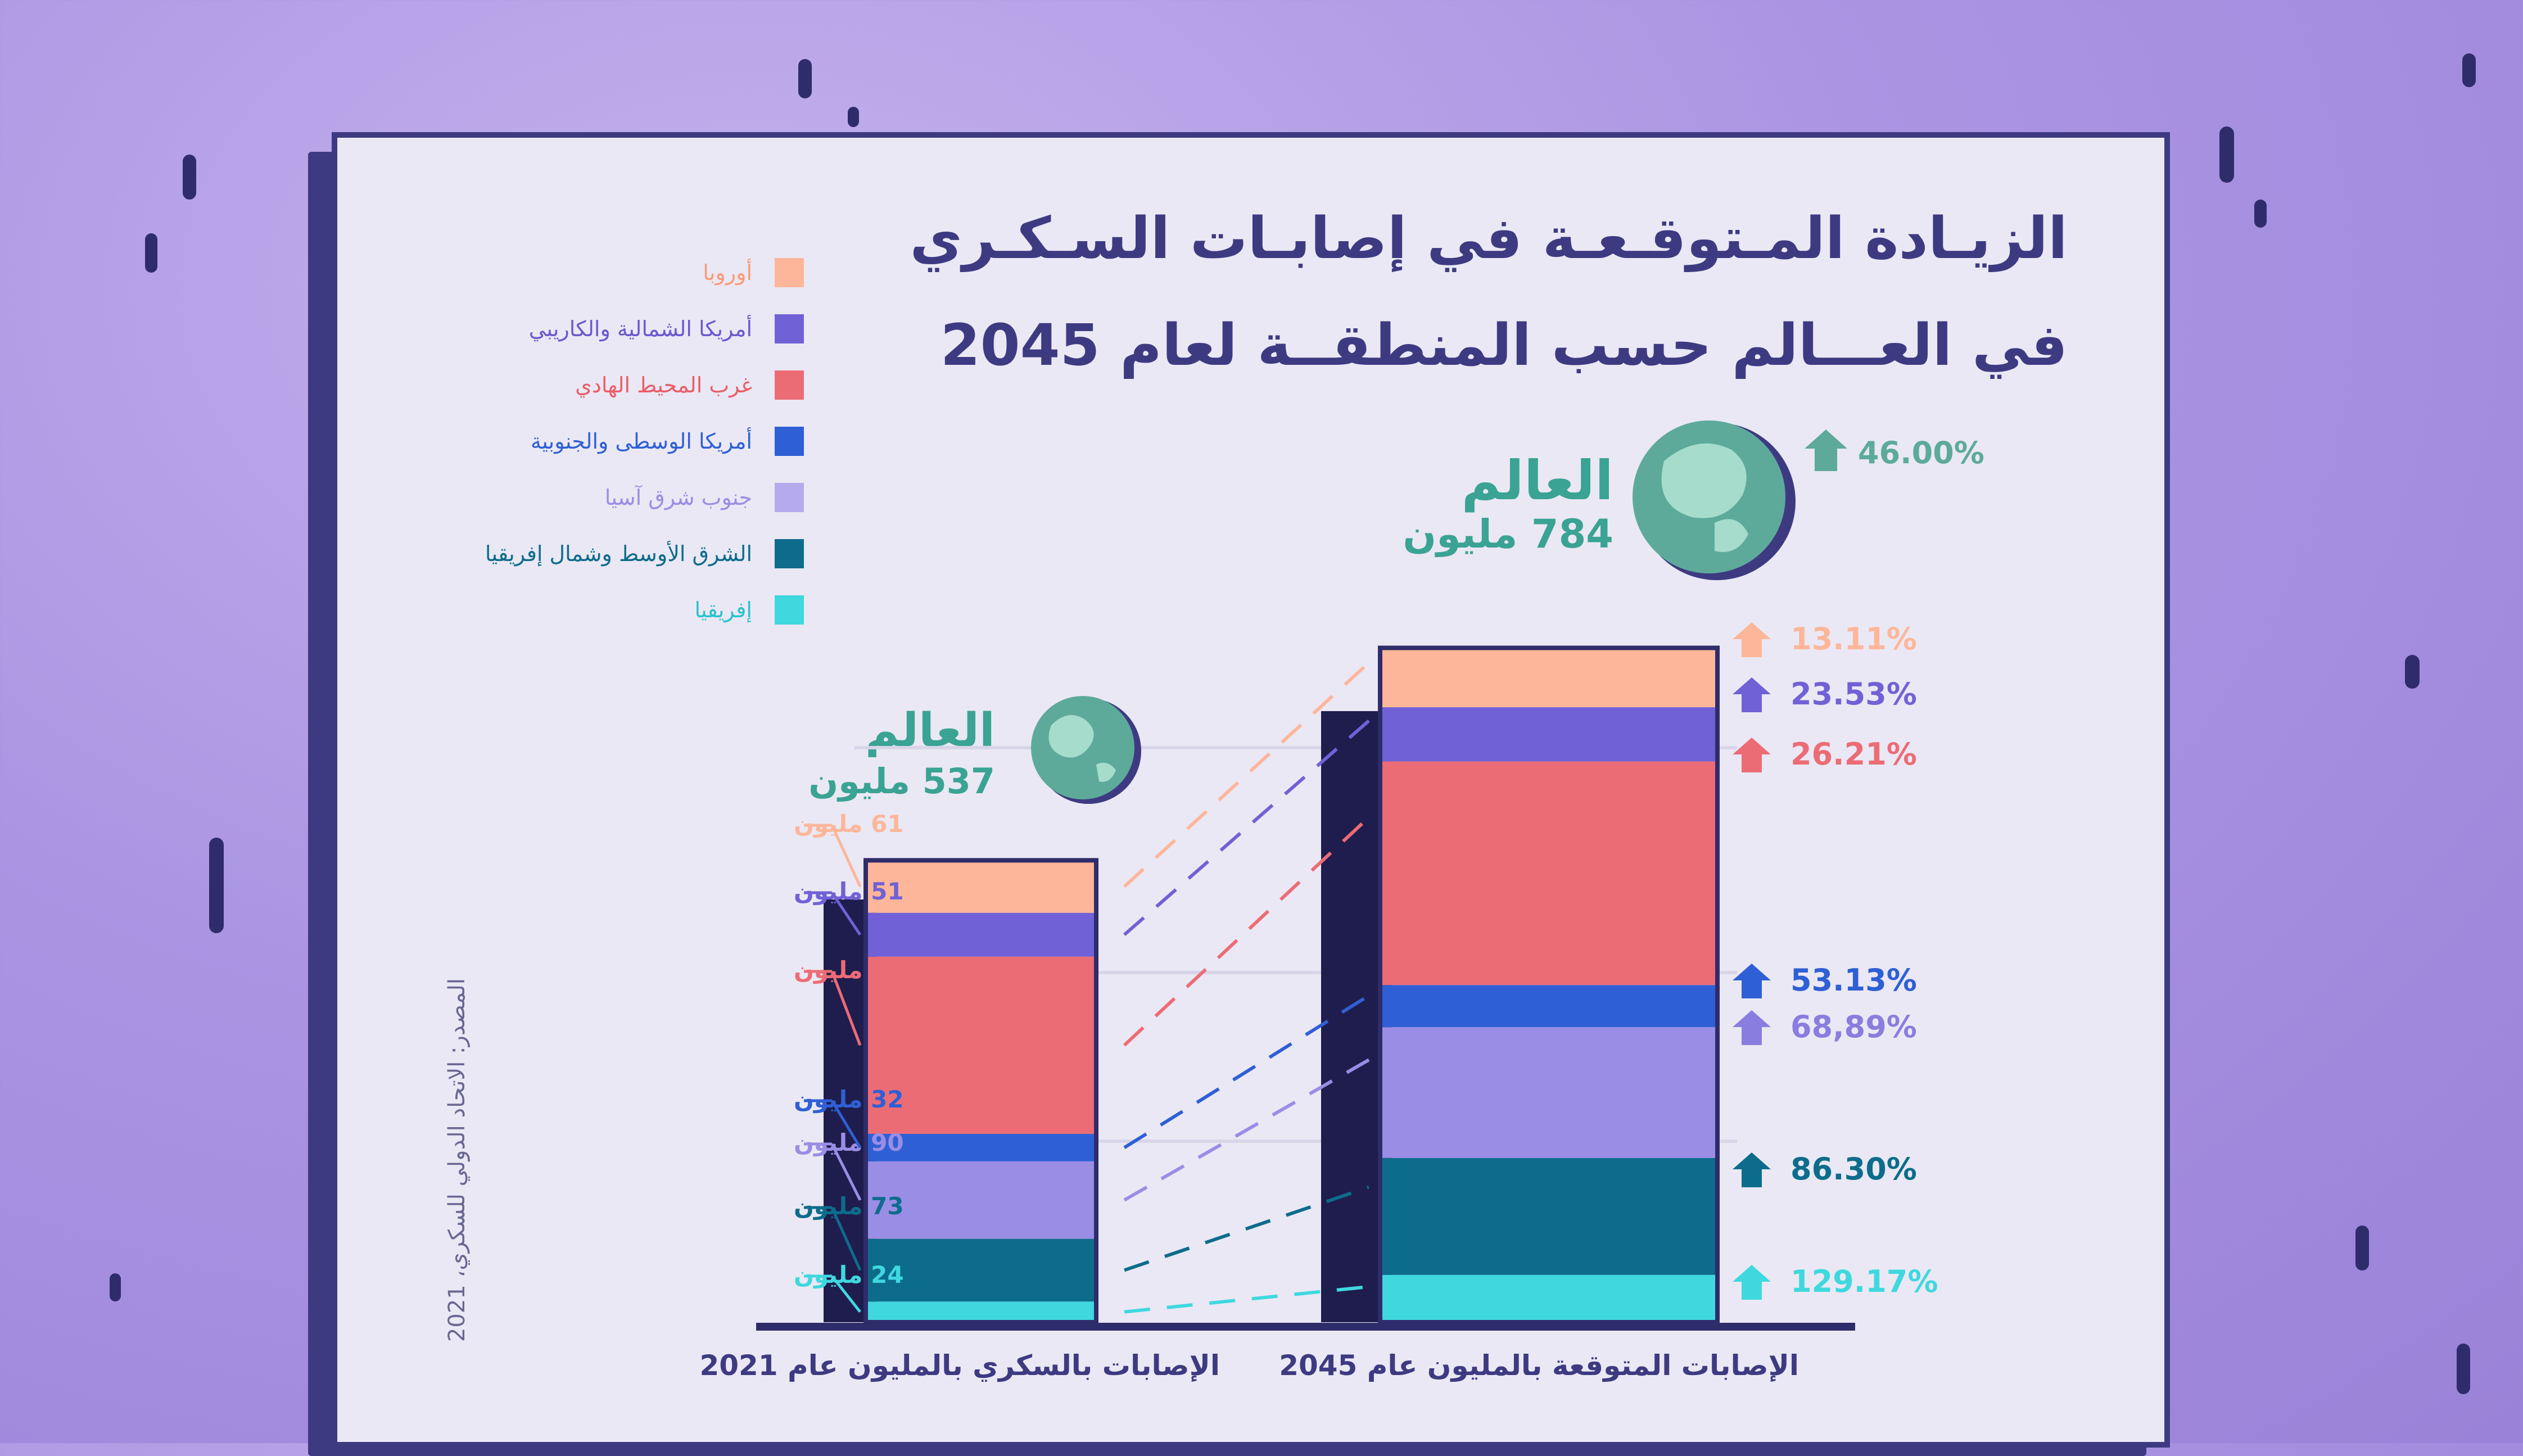 The image size is (2523, 1456). I want to click on value-label-2021-southeast_asia: 90 مليون, so click(849, 1143).